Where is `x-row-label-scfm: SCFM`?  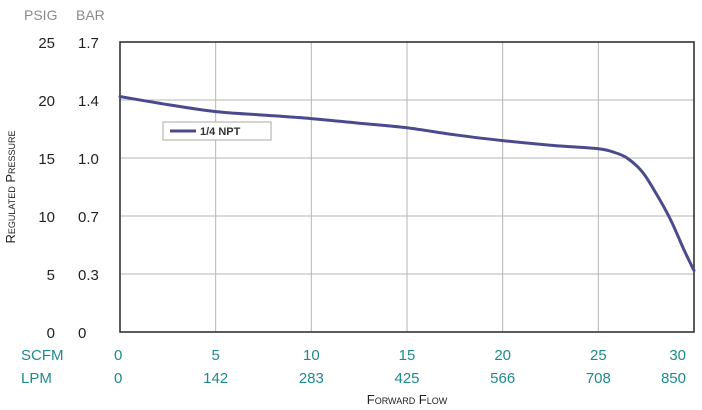
x-row-label-scfm: SCFM is located at coordinates (42, 355).